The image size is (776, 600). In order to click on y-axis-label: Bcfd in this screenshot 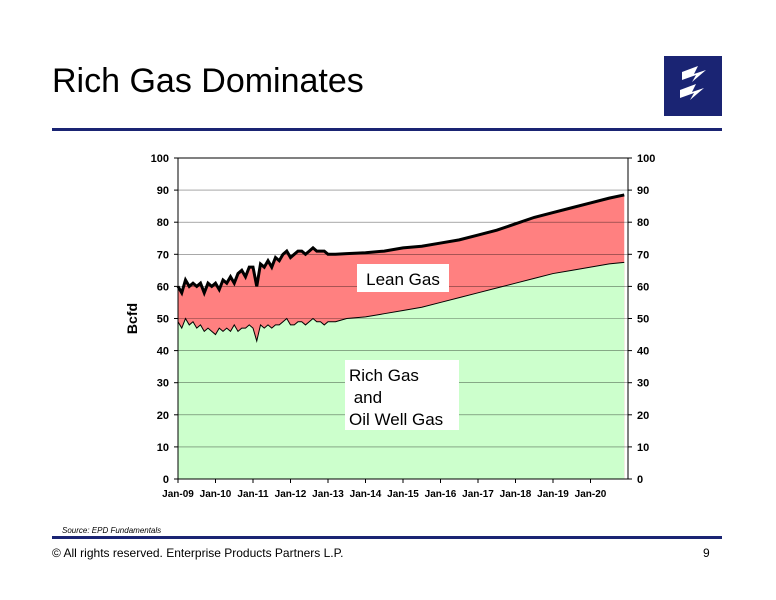, I will do `click(132, 318)`.